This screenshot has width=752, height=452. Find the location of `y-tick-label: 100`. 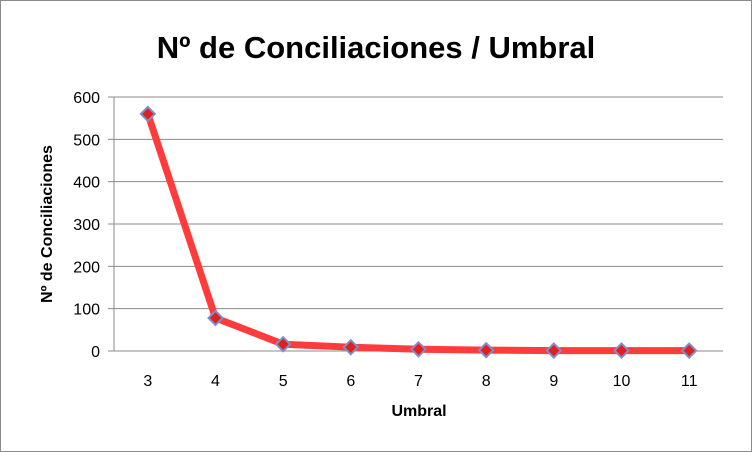

y-tick-label: 100 is located at coordinates (86, 310).